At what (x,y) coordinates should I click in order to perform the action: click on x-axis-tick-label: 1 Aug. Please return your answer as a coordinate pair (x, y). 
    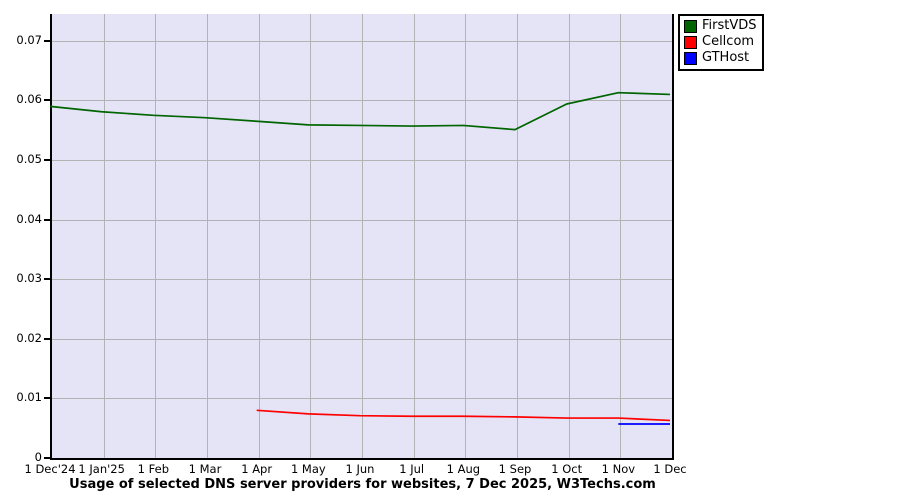
    Looking at the image, I should click on (463, 469).